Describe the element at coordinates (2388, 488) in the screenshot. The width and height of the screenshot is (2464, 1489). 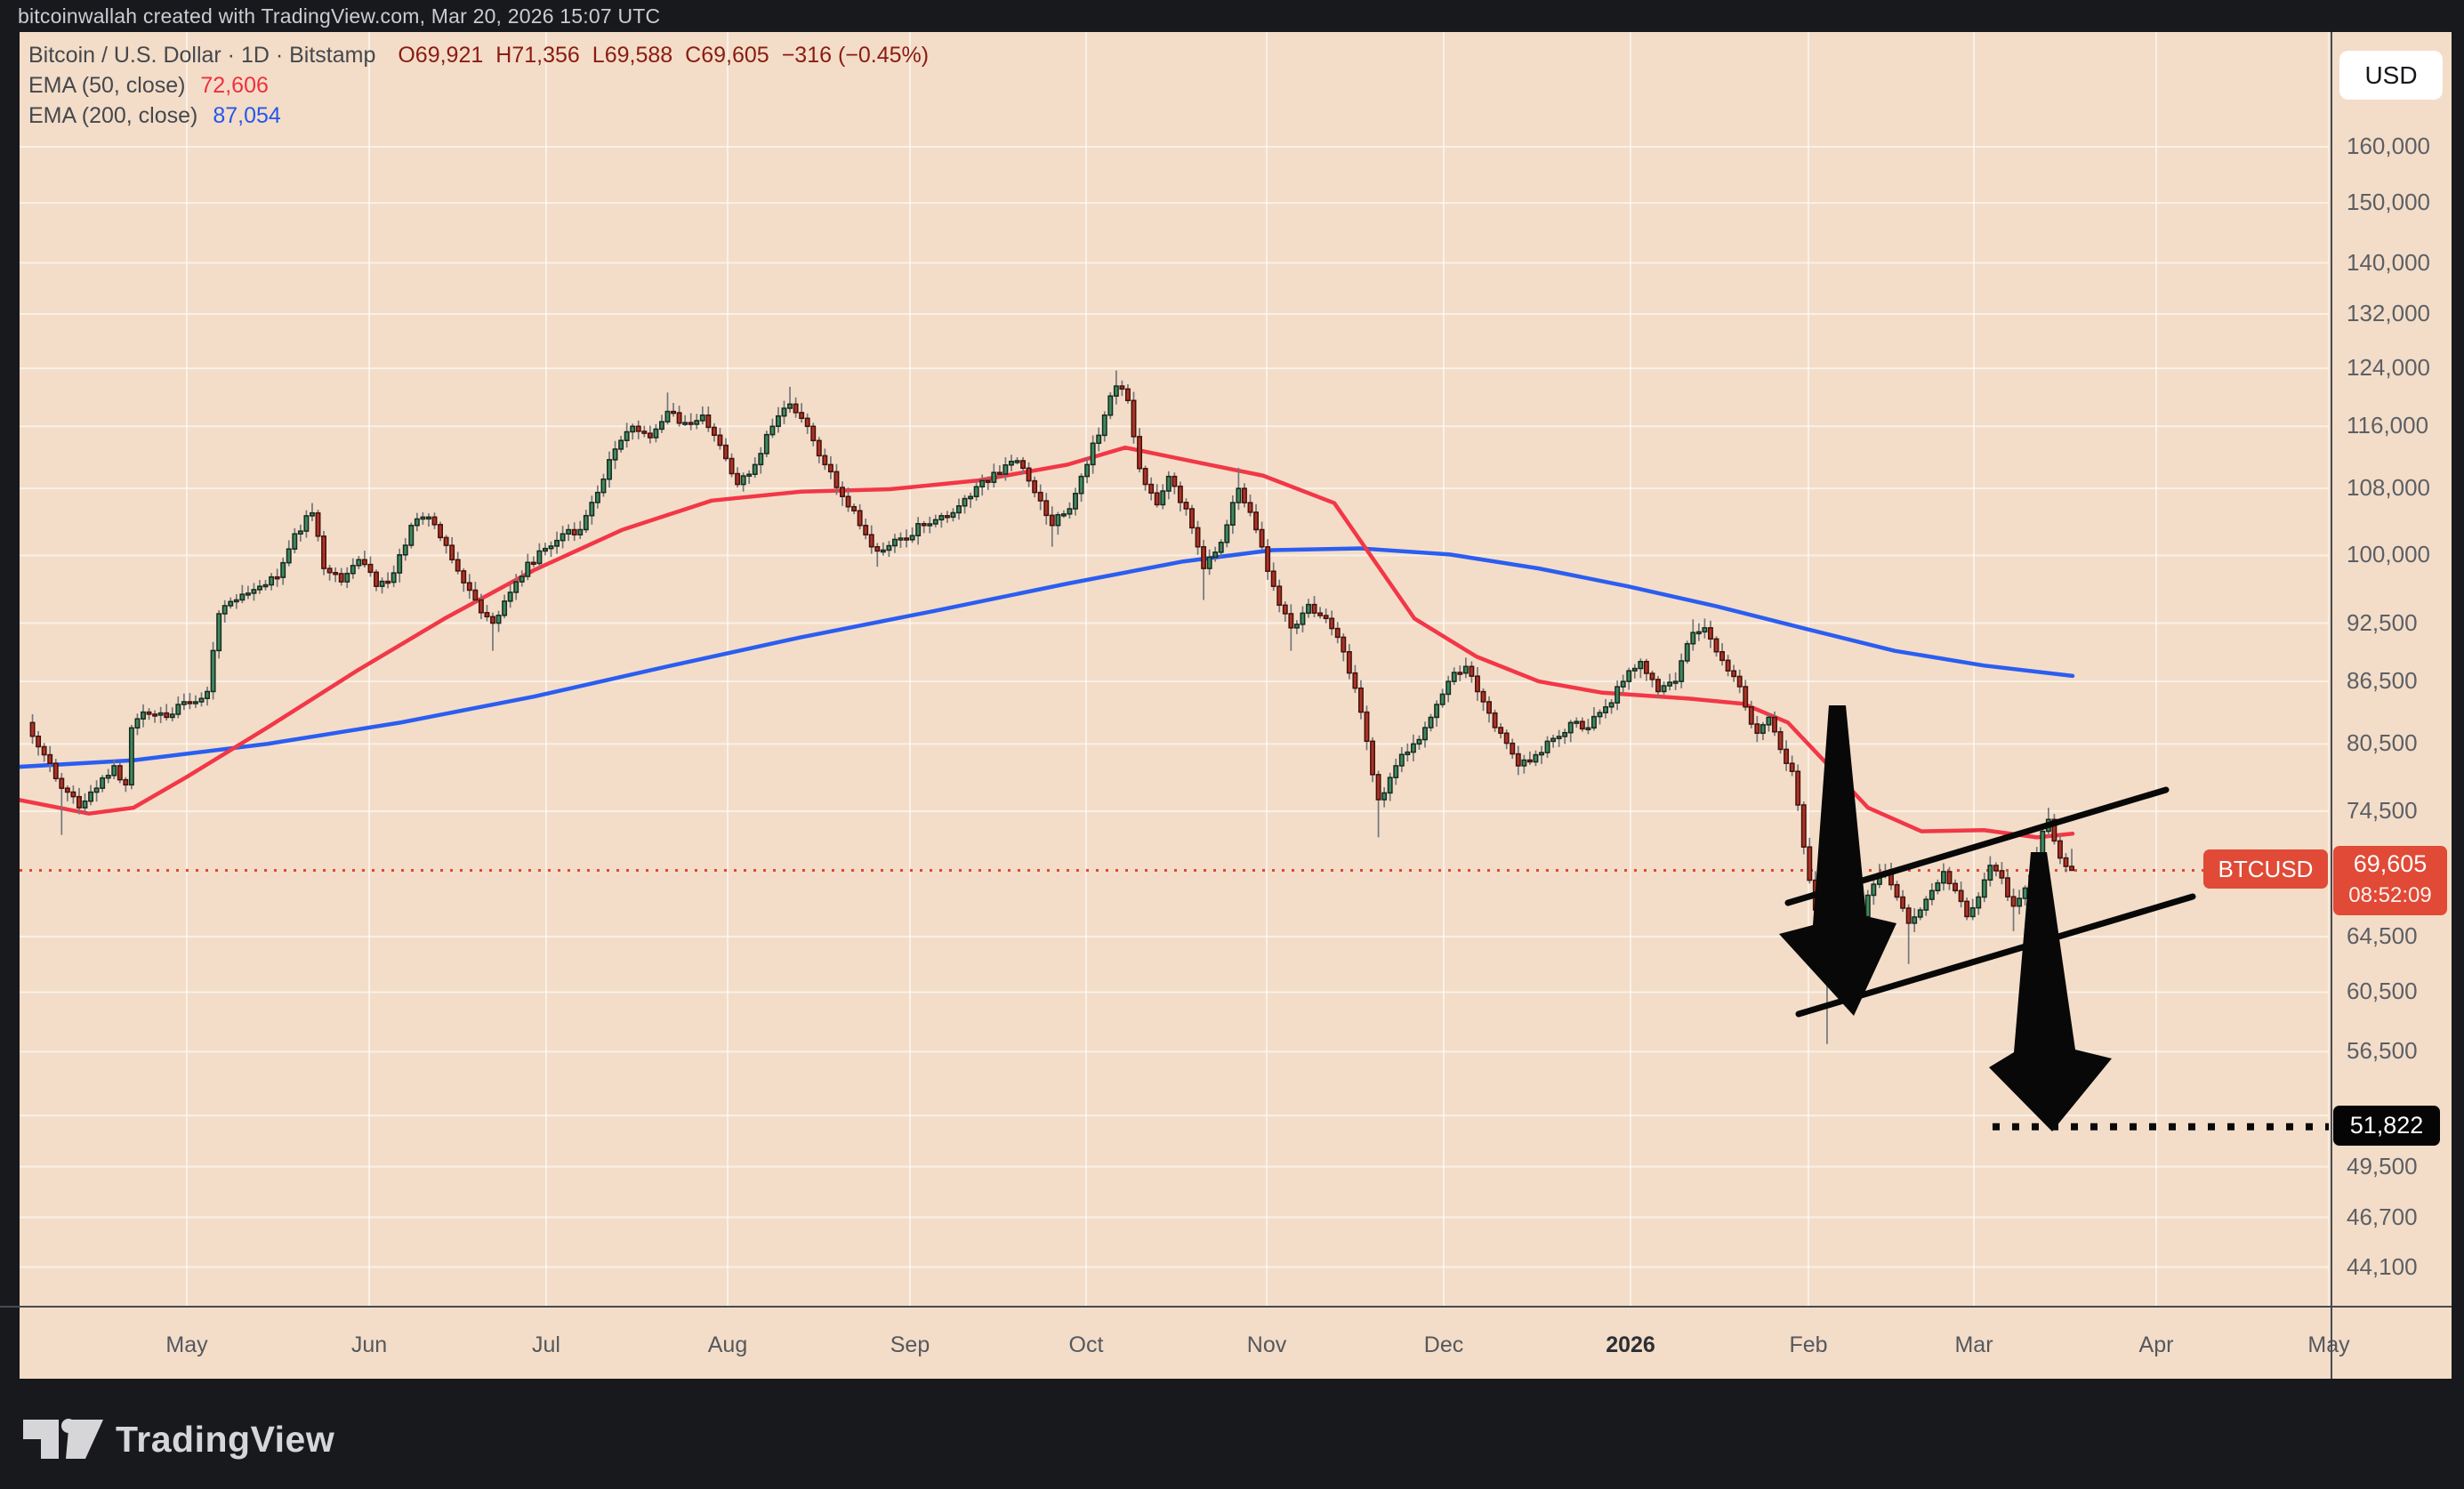
I see `price-axis-label: 108,000` at that location.